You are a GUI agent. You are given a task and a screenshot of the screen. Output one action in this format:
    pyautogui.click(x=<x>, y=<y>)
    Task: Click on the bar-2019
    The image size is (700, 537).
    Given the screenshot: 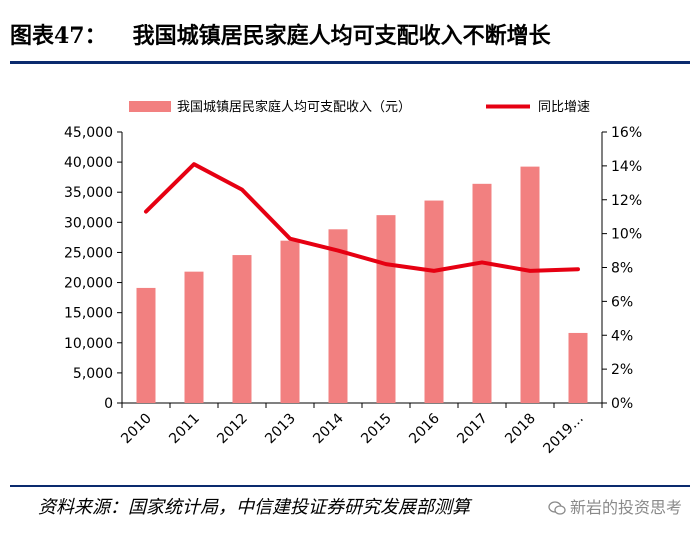 What is the action you would take?
    pyautogui.click(x=578, y=367)
    